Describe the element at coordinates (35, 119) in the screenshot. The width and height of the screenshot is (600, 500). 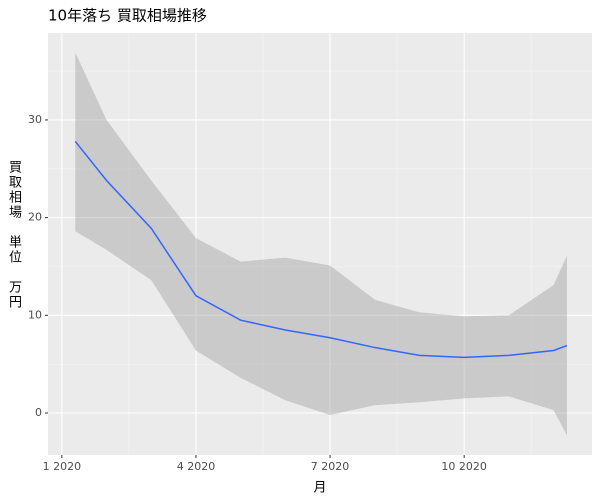
I see `y-tick-label: 30` at that location.